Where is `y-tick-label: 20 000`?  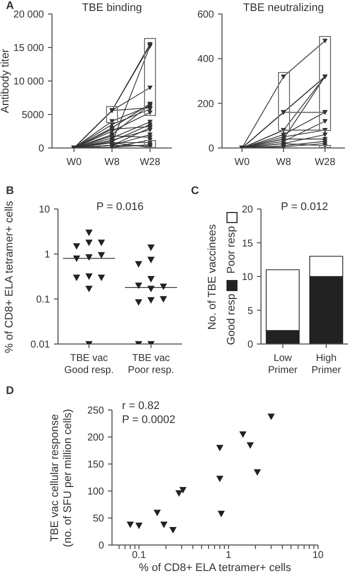 y-tick-label: 20 000 is located at coordinates (28, 15).